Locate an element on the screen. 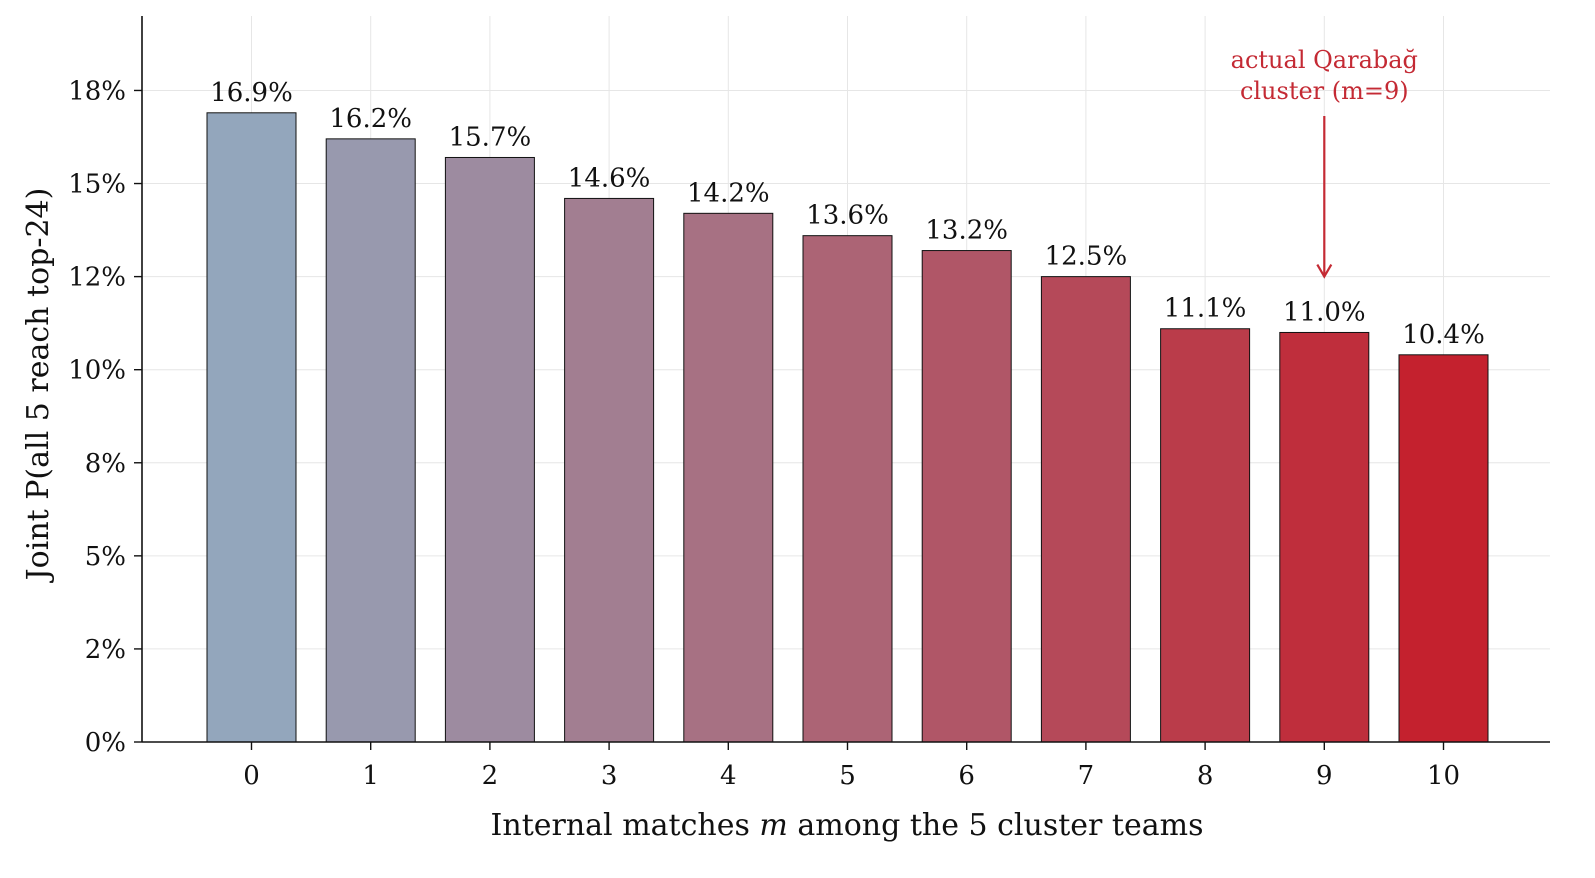  x-tick-label-10: 10 is located at coordinates (1443, 776).